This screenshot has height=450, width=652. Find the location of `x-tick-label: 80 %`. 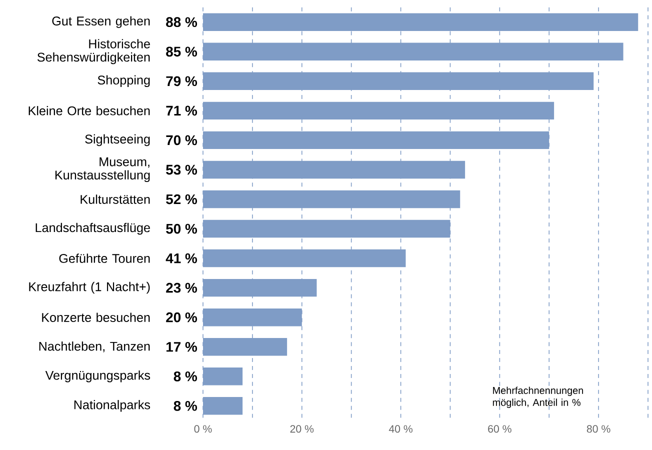

x-tick-label: 80 % is located at coordinates (598, 429).